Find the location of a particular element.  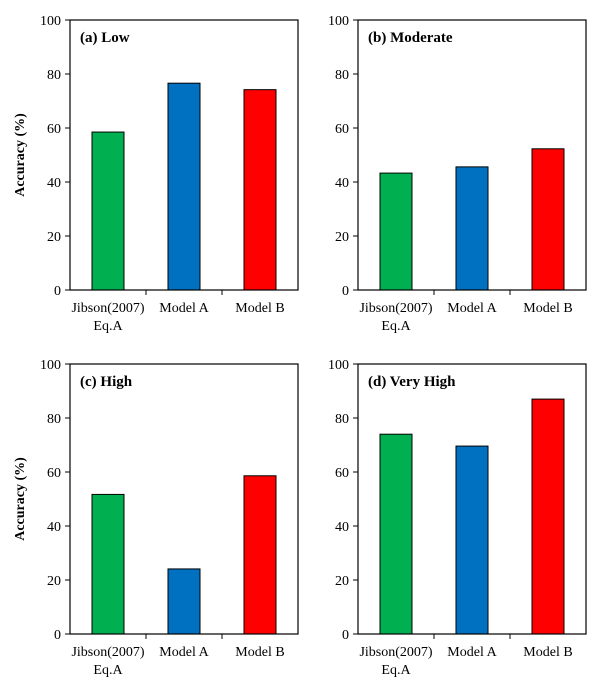

panel-title: (c) High is located at coordinates (106, 382).